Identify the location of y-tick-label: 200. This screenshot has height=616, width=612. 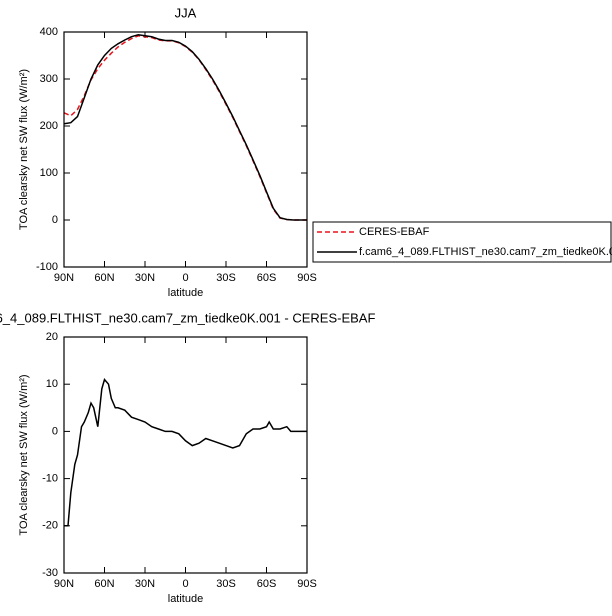
(49, 126).